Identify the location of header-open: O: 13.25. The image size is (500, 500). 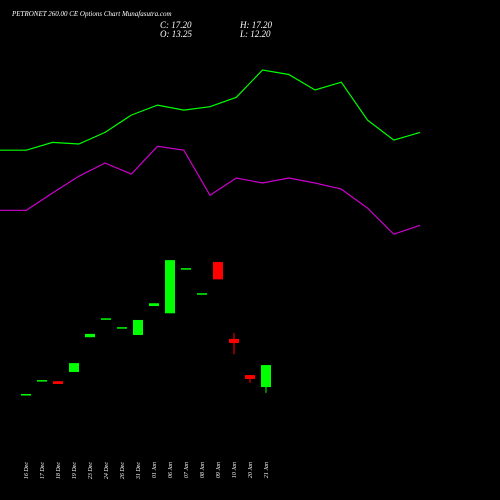
(176, 34).